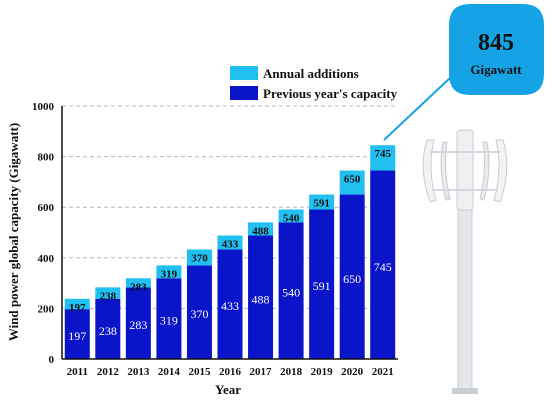 The width and height of the screenshot is (550, 406). Describe the element at coordinates (496, 43) in the screenshot. I see `callout-value: 845` at that location.